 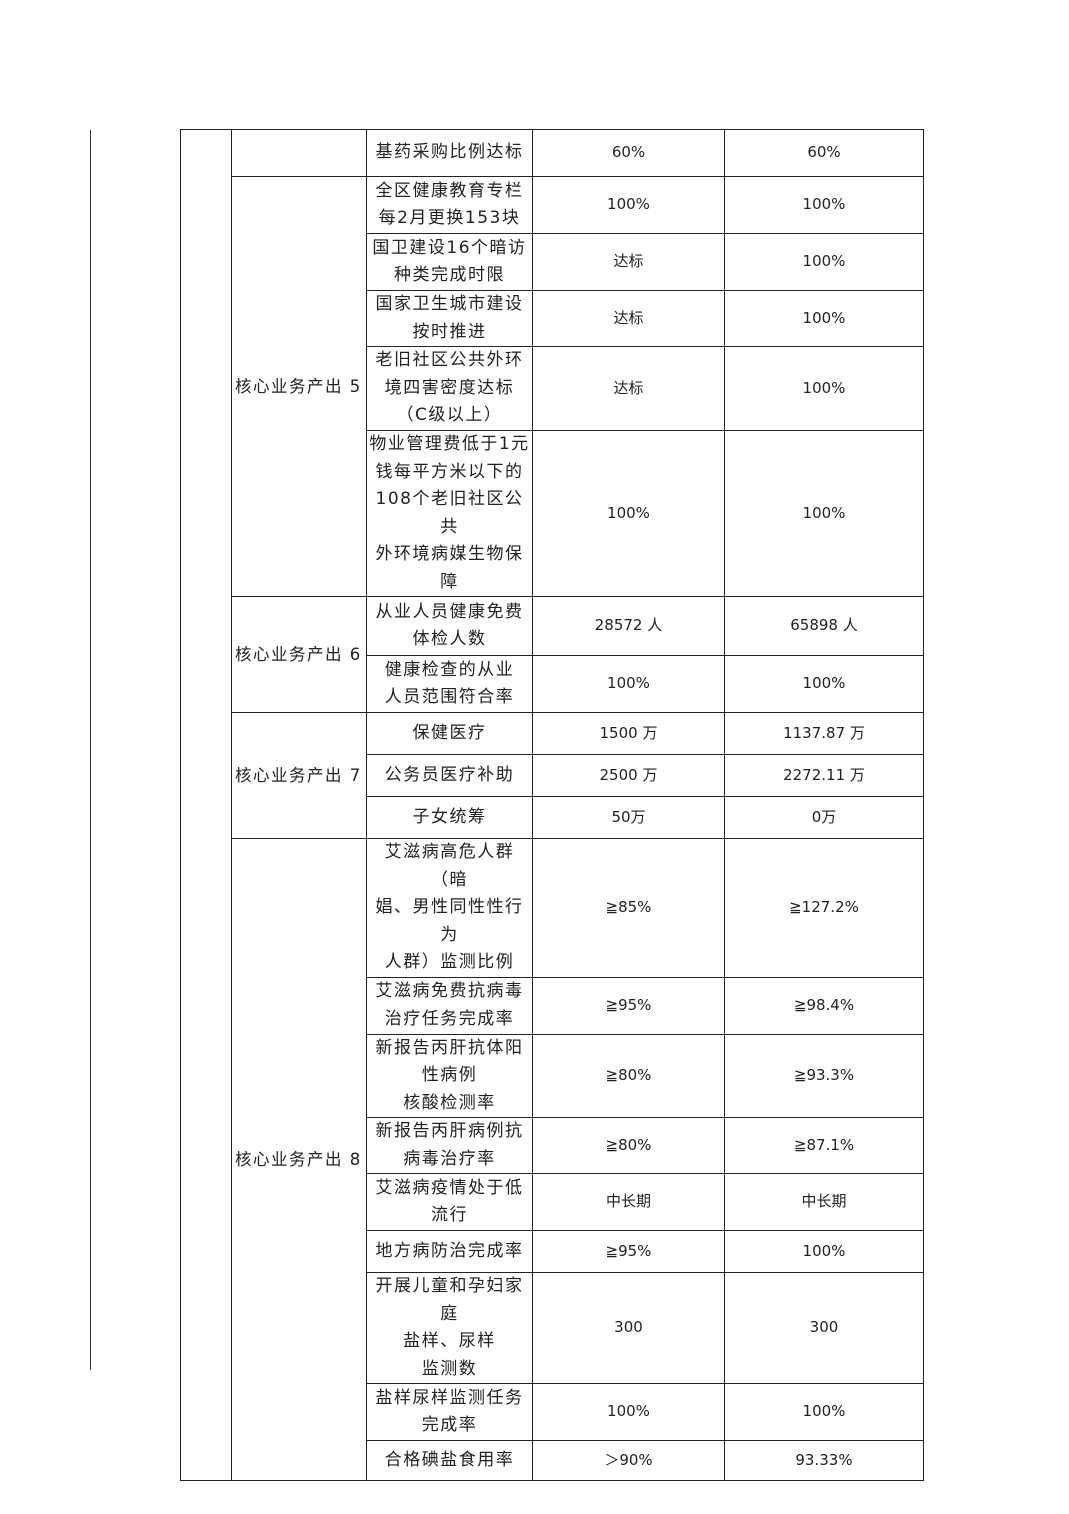 I want to click on indicator-cell: 从业人员健康免费 体检人数, so click(x=449, y=626).